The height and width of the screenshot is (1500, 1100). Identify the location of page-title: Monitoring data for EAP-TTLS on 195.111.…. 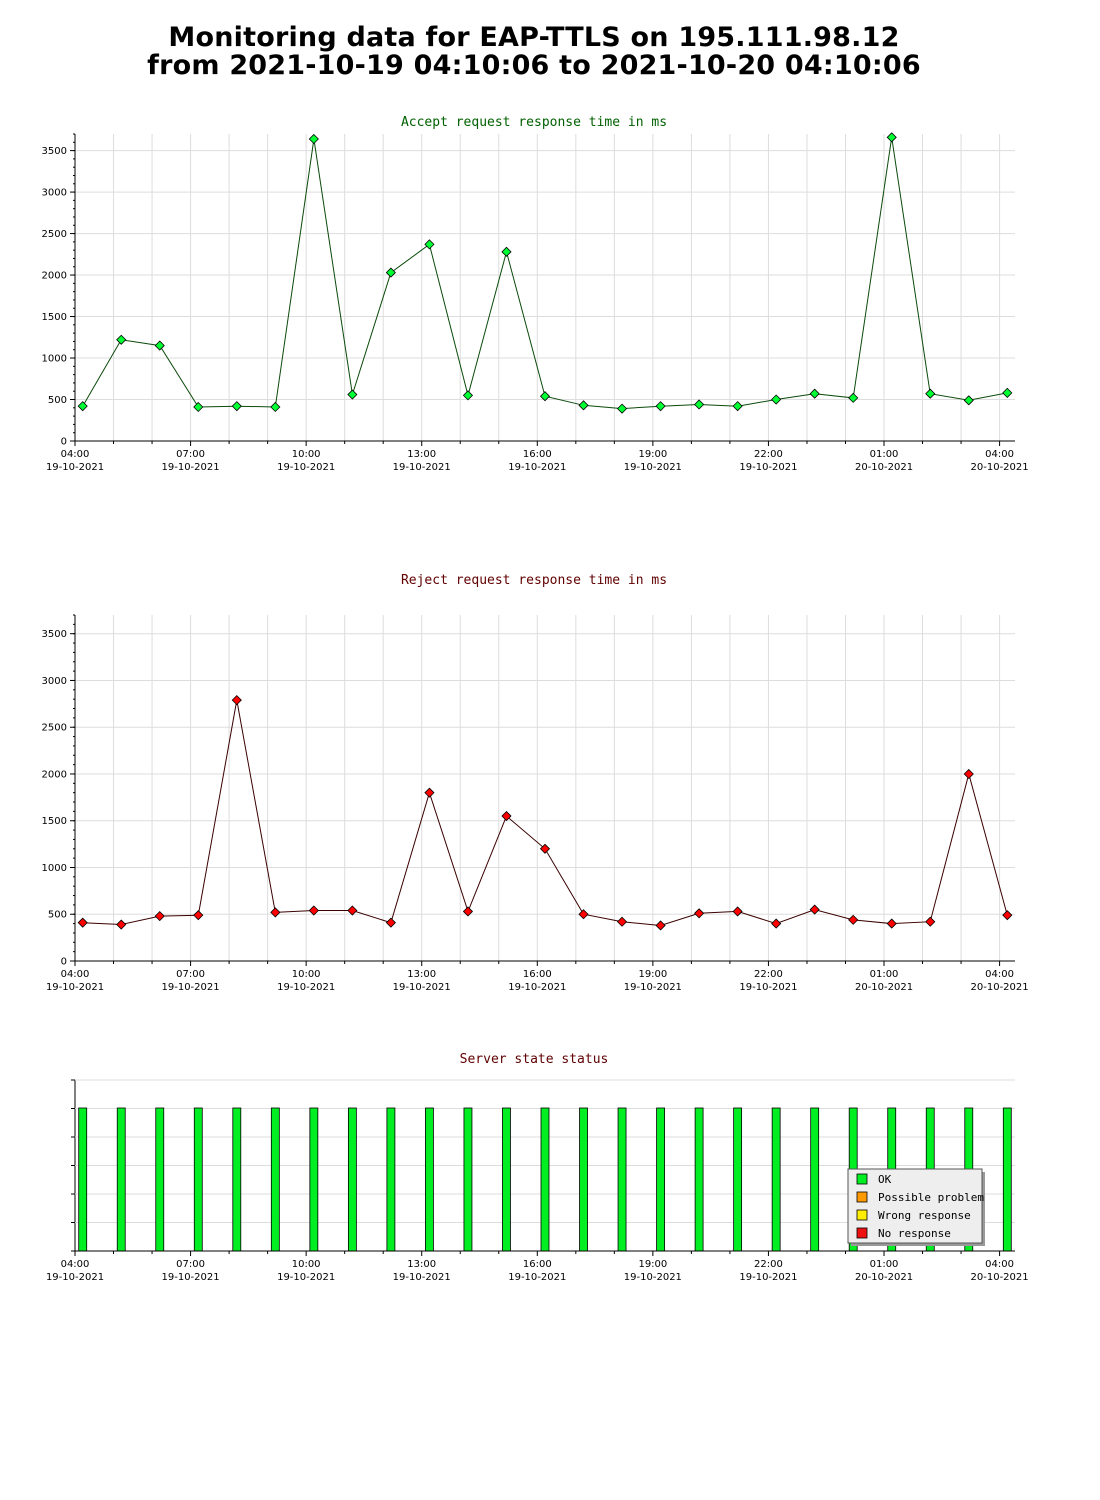
(534, 52).